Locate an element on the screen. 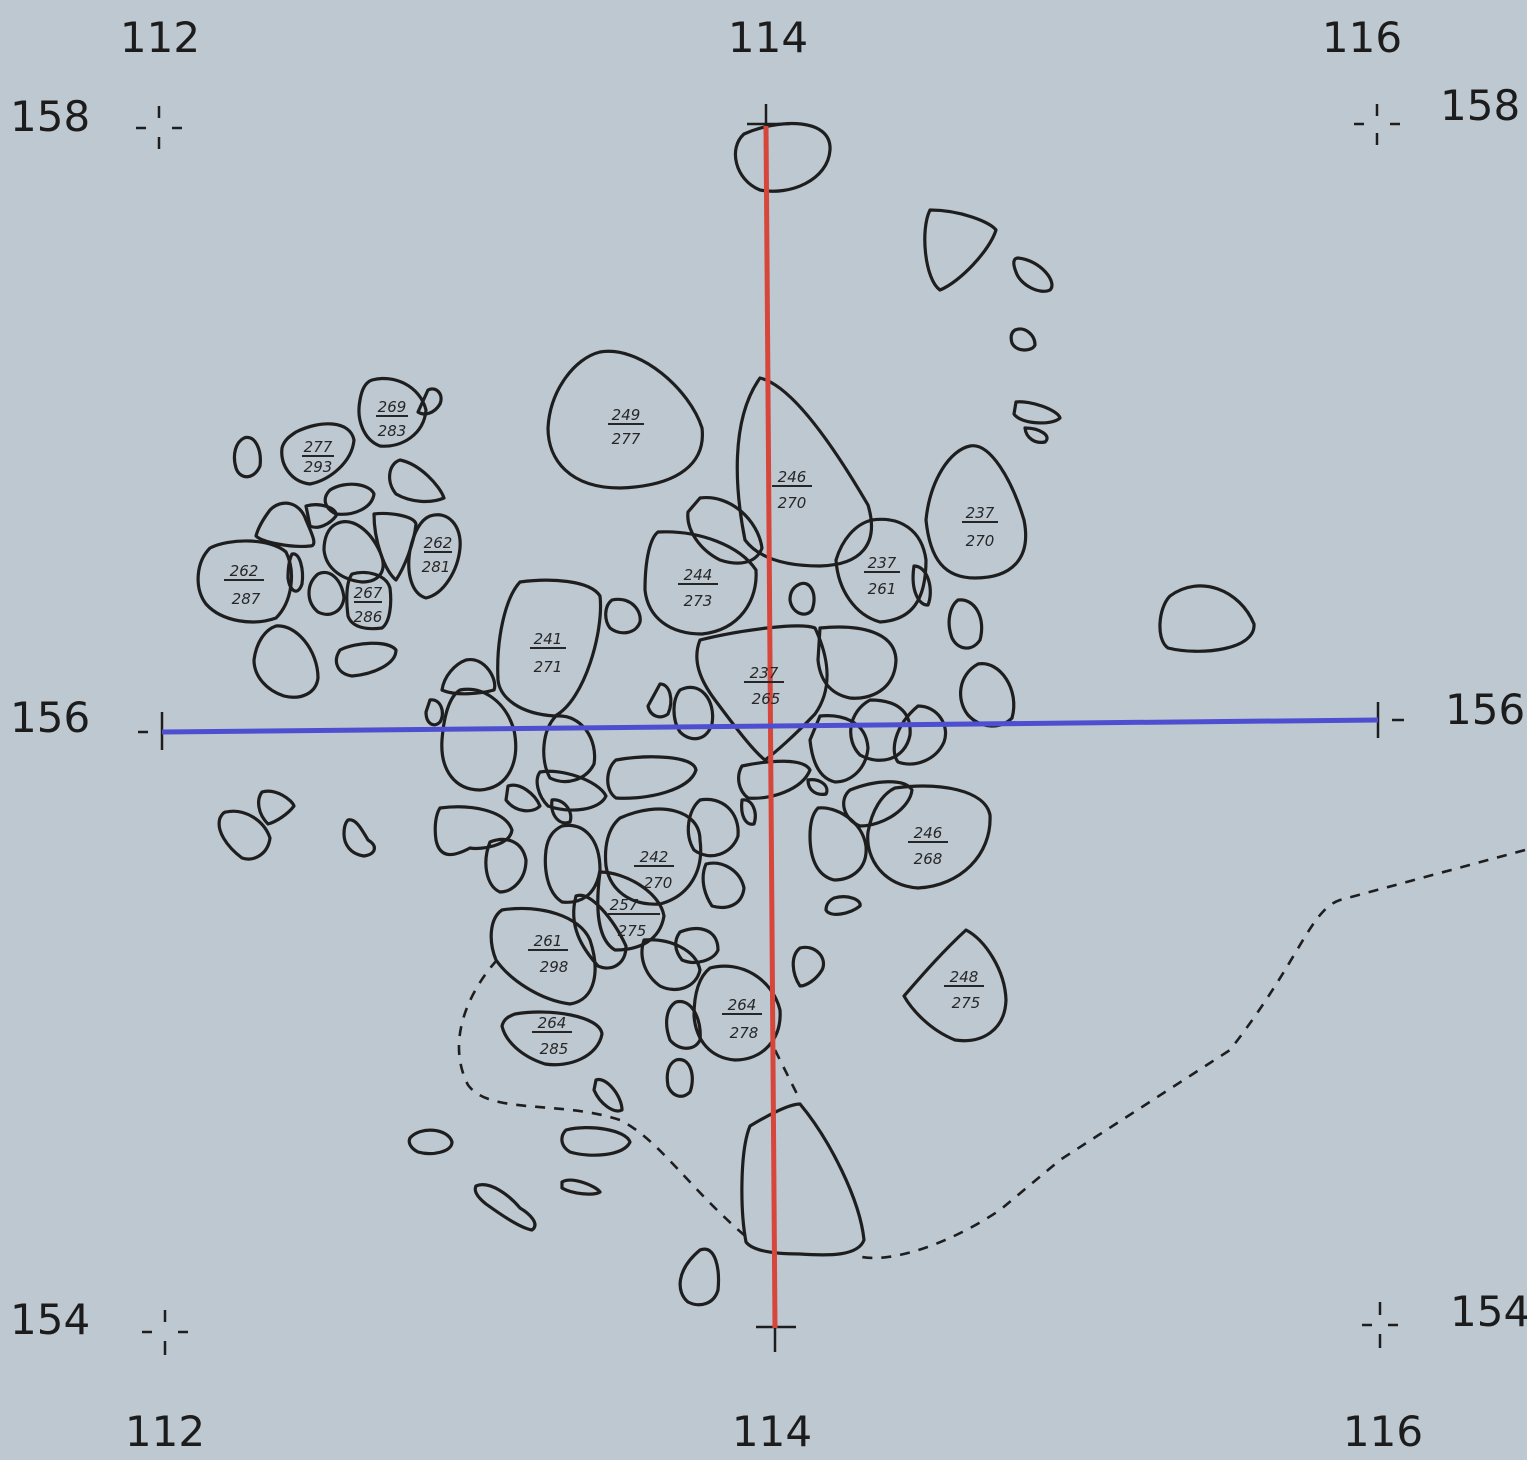 This screenshot has width=1527, height=1460. stone-label-bottom: 275 is located at coordinates (632, 931).